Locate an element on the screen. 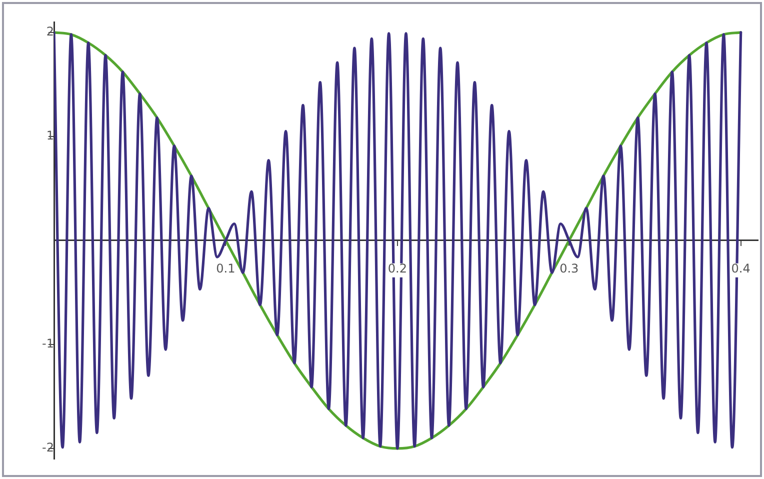  y-tick-label: -1 is located at coordinates (48, 343).